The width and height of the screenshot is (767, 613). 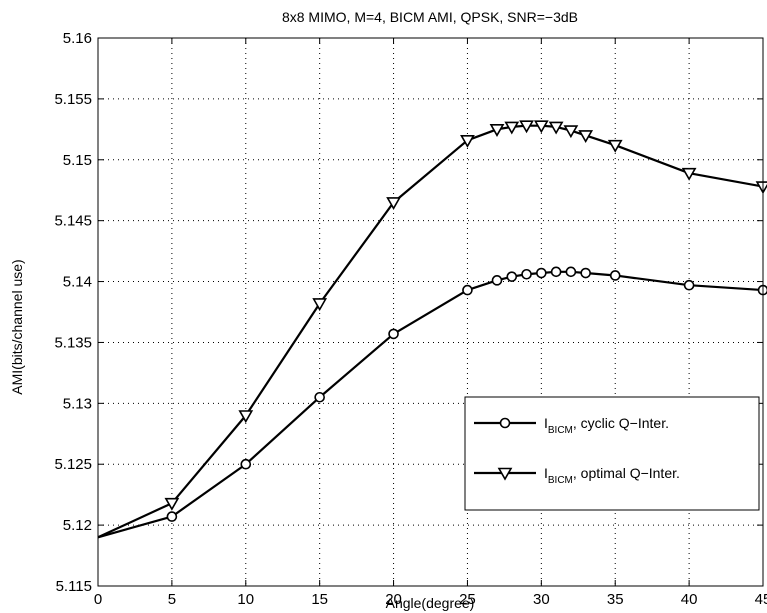 I want to click on legend-entry-1: IBICM, cyclic Q−Inter., so click(x=571, y=425).